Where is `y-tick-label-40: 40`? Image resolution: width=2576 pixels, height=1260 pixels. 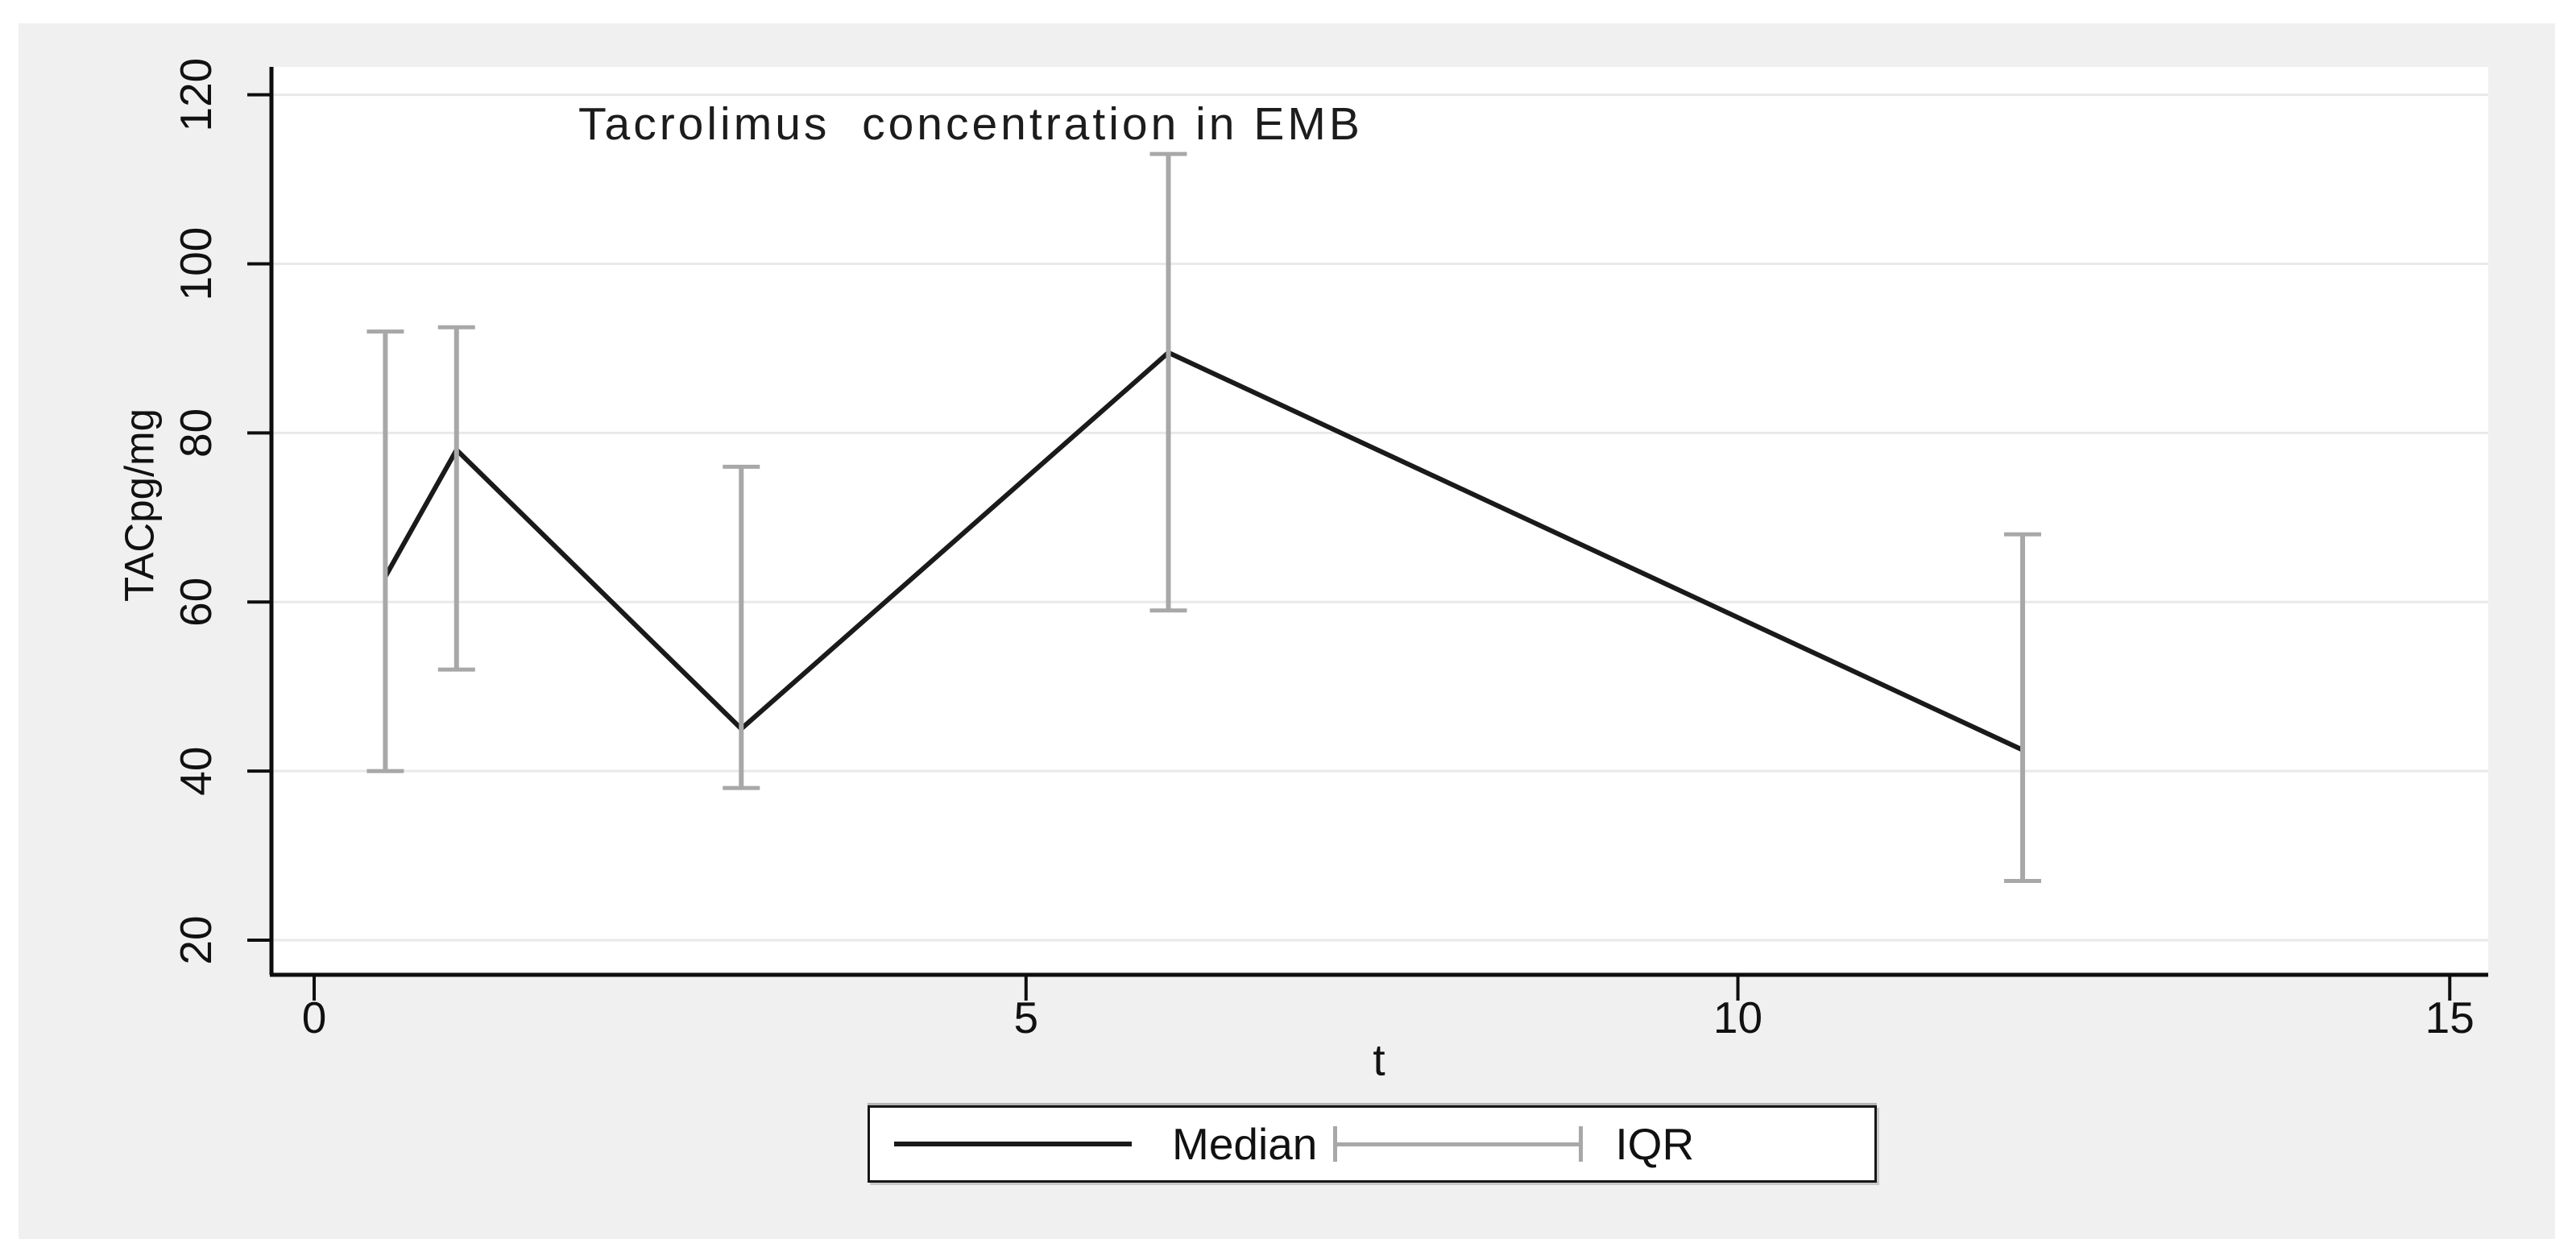
y-tick-label-40: 40 is located at coordinates (196, 771).